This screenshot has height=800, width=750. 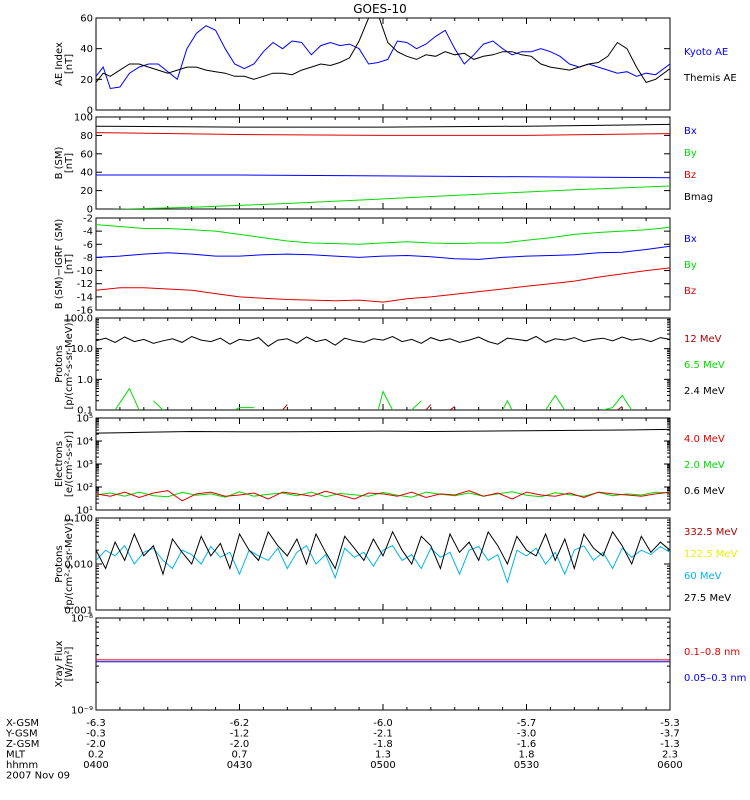 I want to click on y-tick-label: 10.0, so click(x=82, y=349).